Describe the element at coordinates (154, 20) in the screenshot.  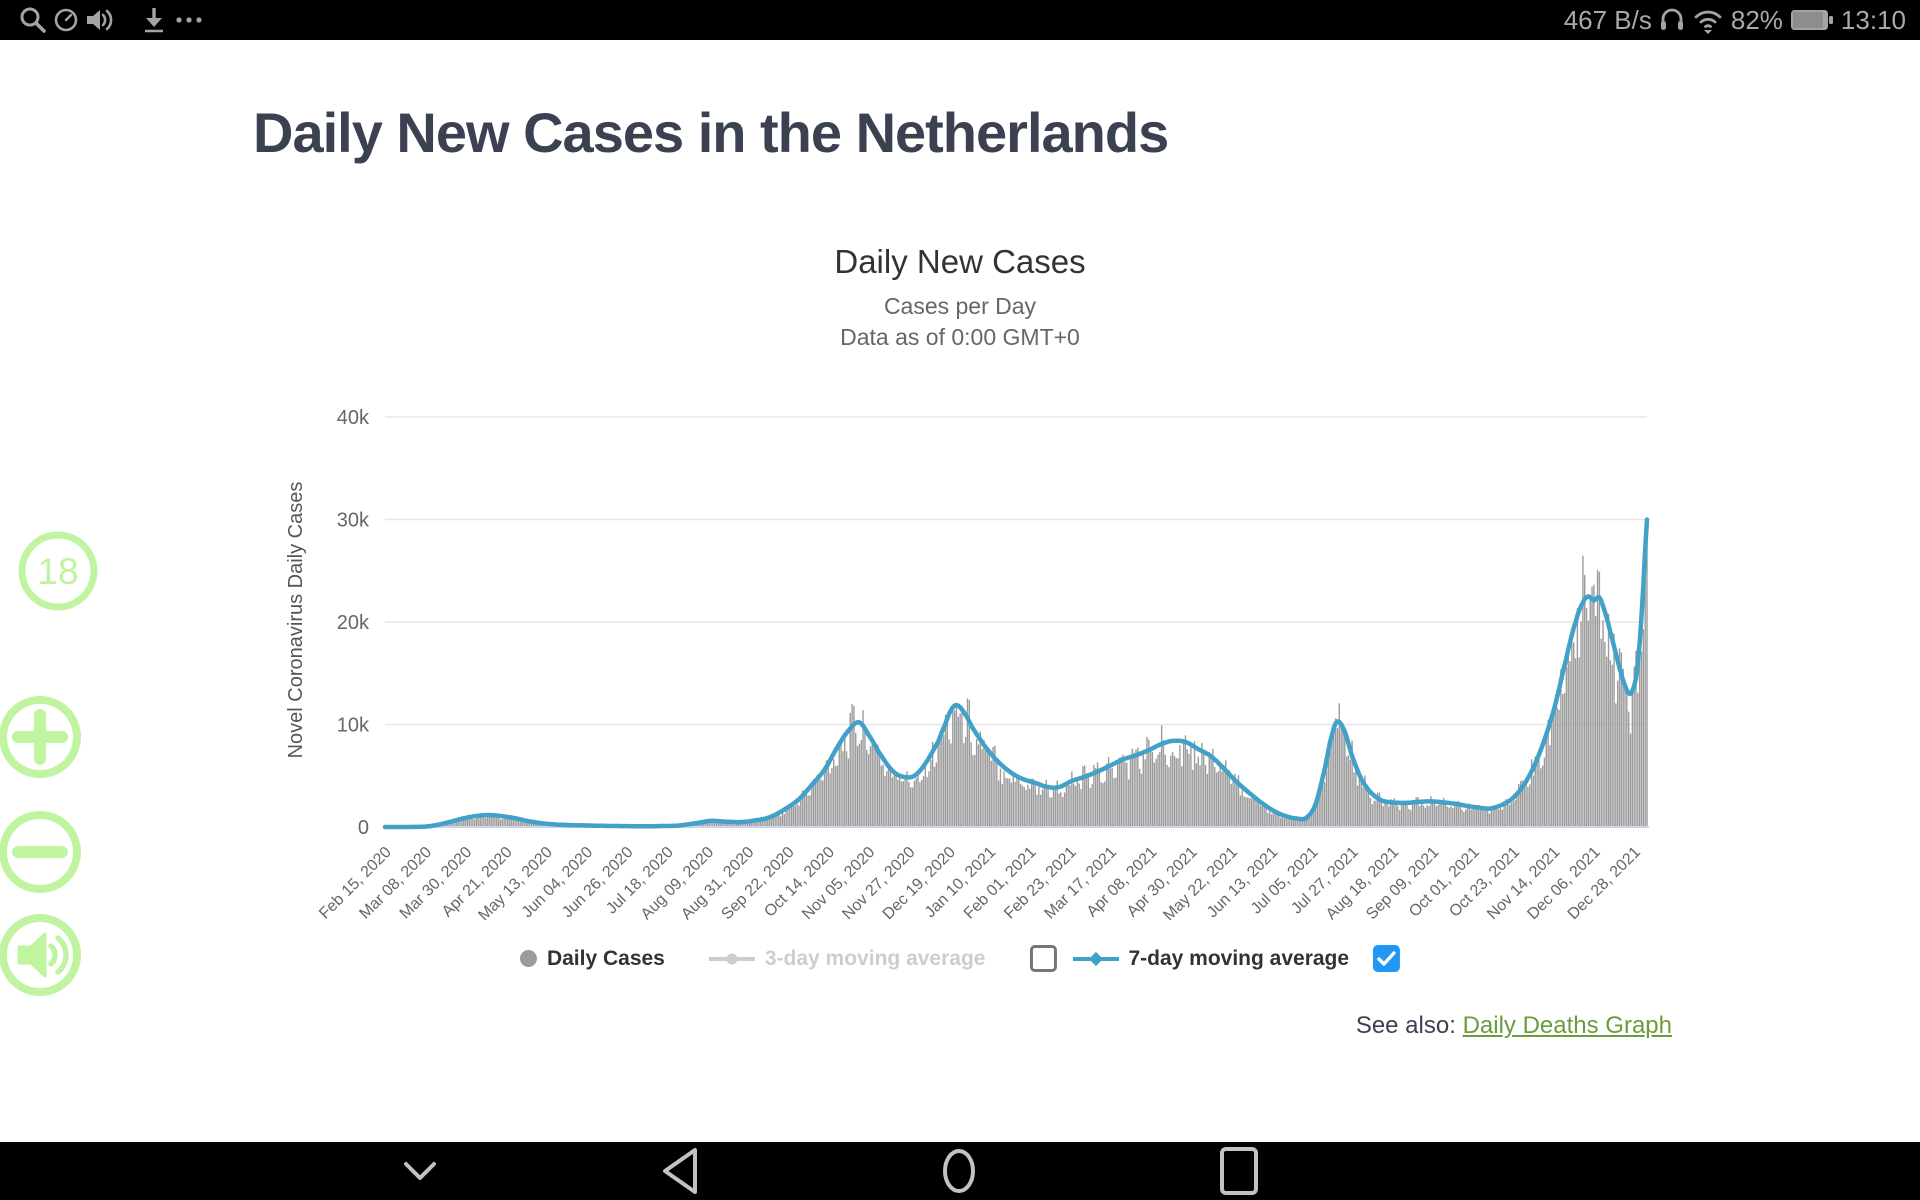
I see `download-icon` at that location.